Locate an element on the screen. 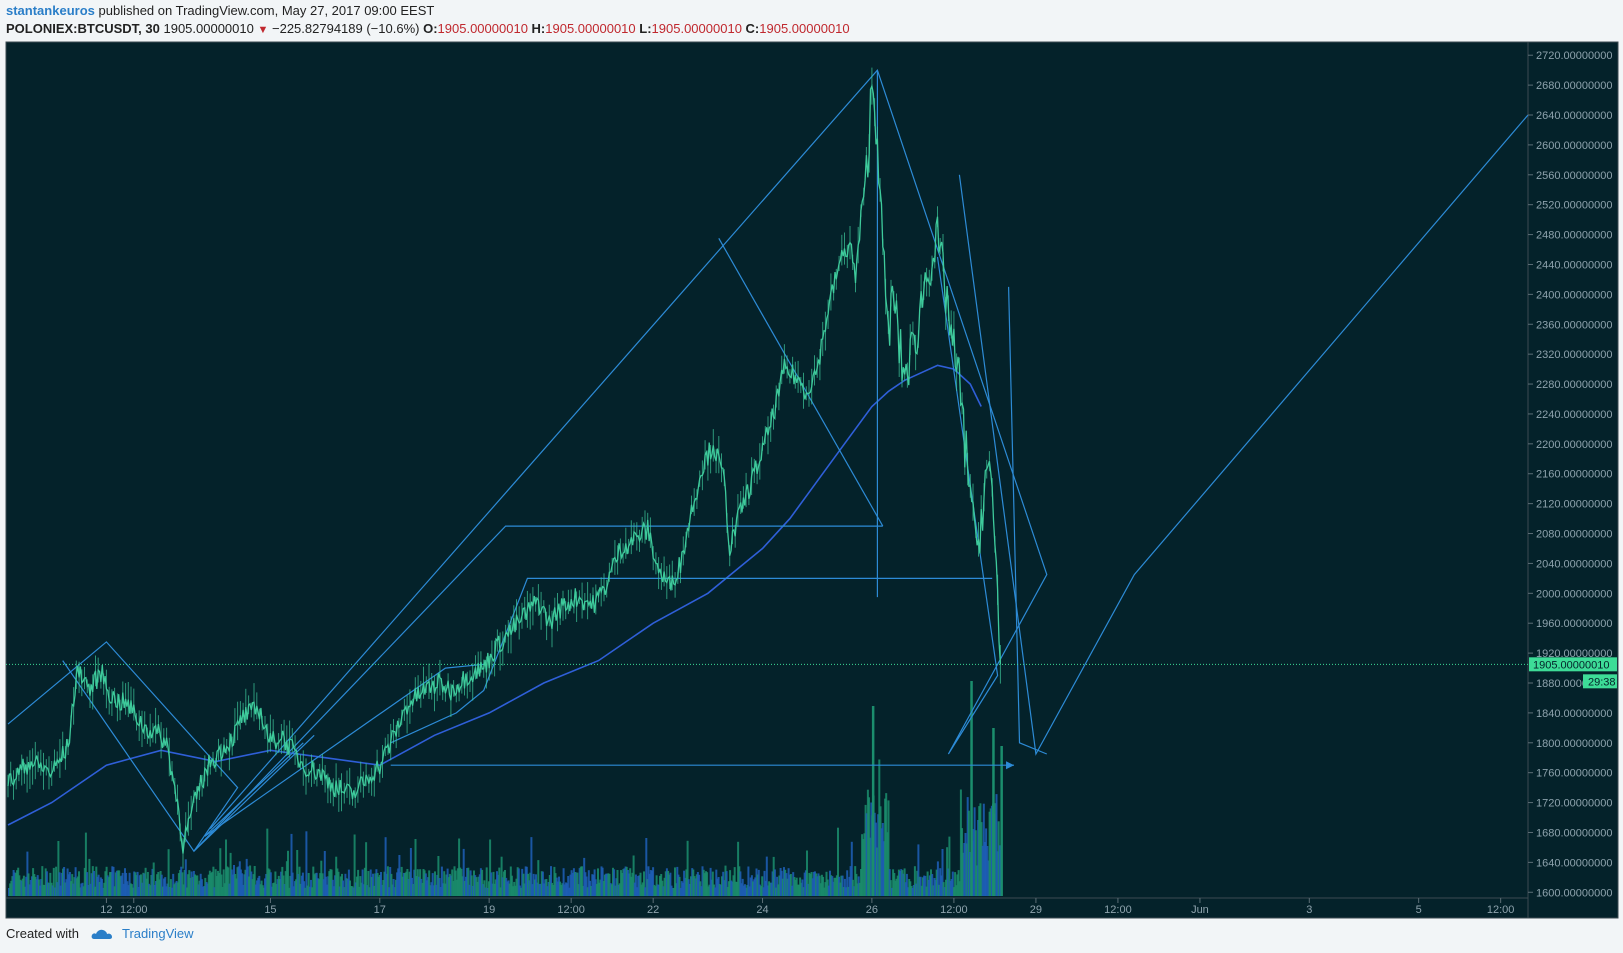 Image resolution: width=1623 pixels, height=953 pixels. time-tick-label: 22 is located at coordinates (653, 910).